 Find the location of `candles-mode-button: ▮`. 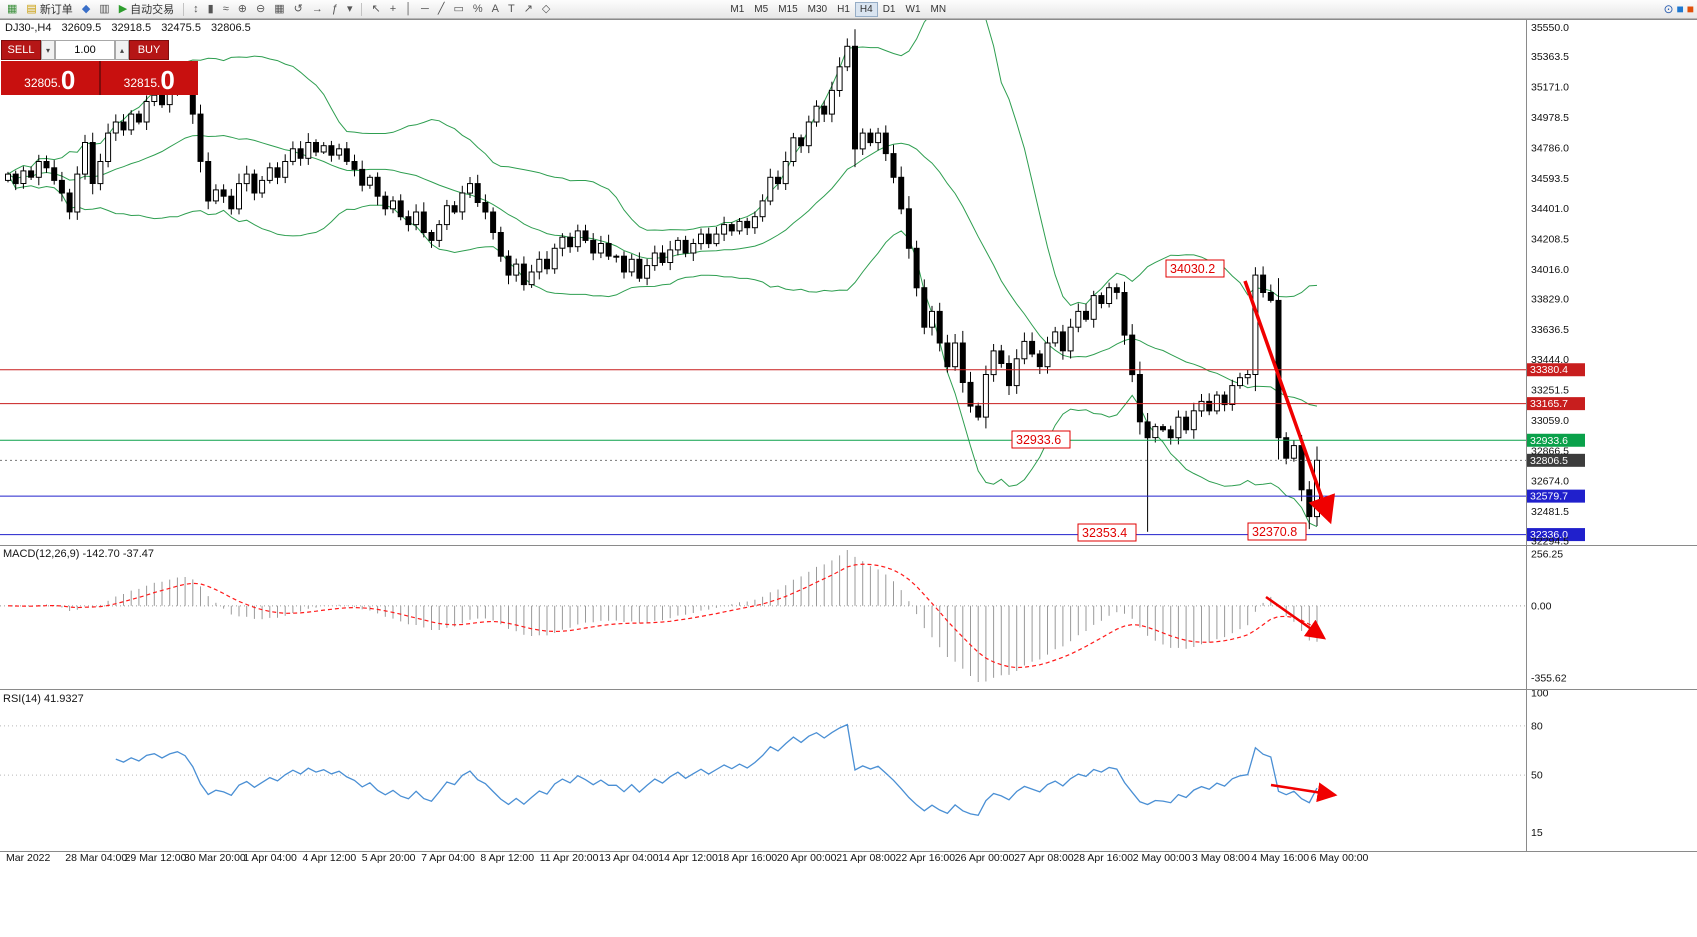

candles-mode-button: ▮ is located at coordinates (211, 9).